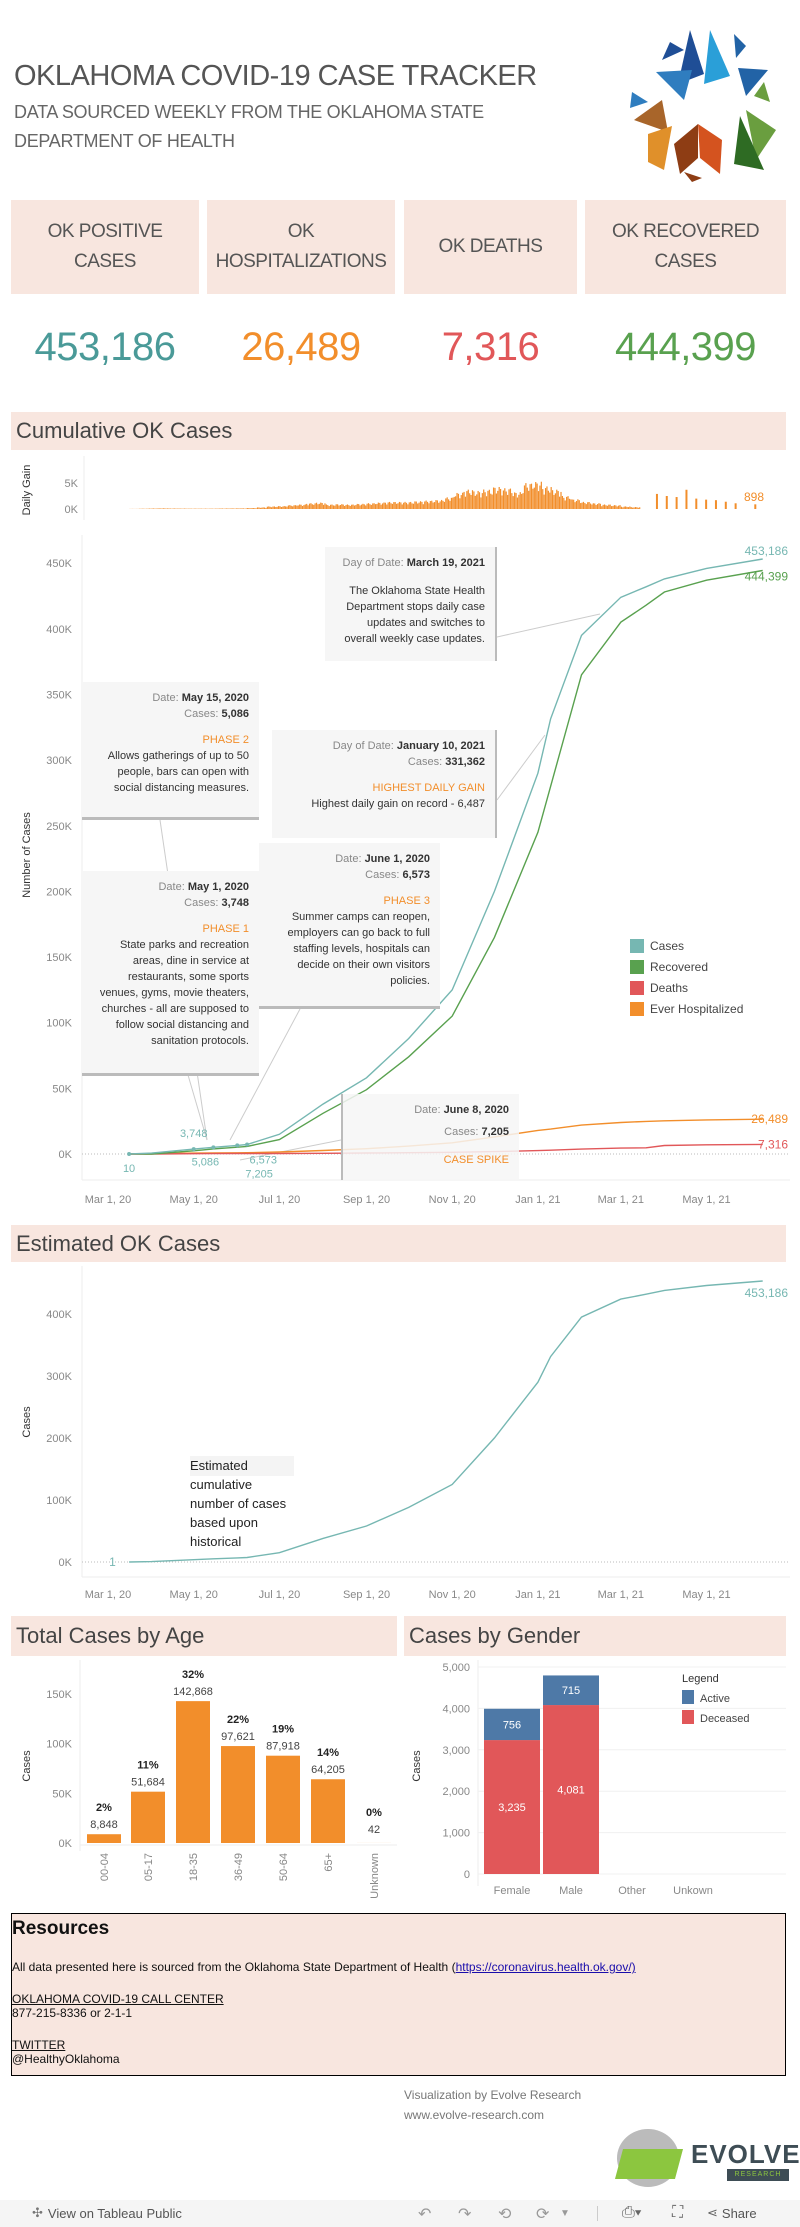  What do you see at coordinates (732, 2213) in the screenshot?
I see `share-button: ⋖ Share` at bounding box center [732, 2213].